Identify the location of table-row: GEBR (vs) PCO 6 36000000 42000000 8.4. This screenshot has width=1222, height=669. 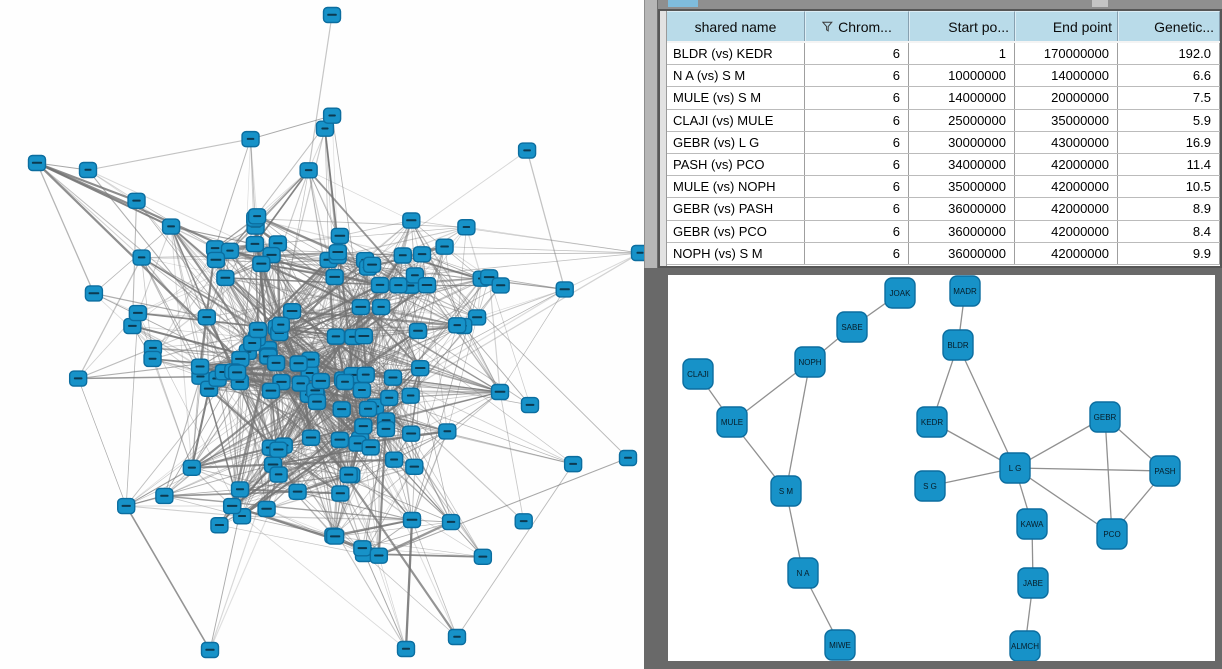
(943, 231).